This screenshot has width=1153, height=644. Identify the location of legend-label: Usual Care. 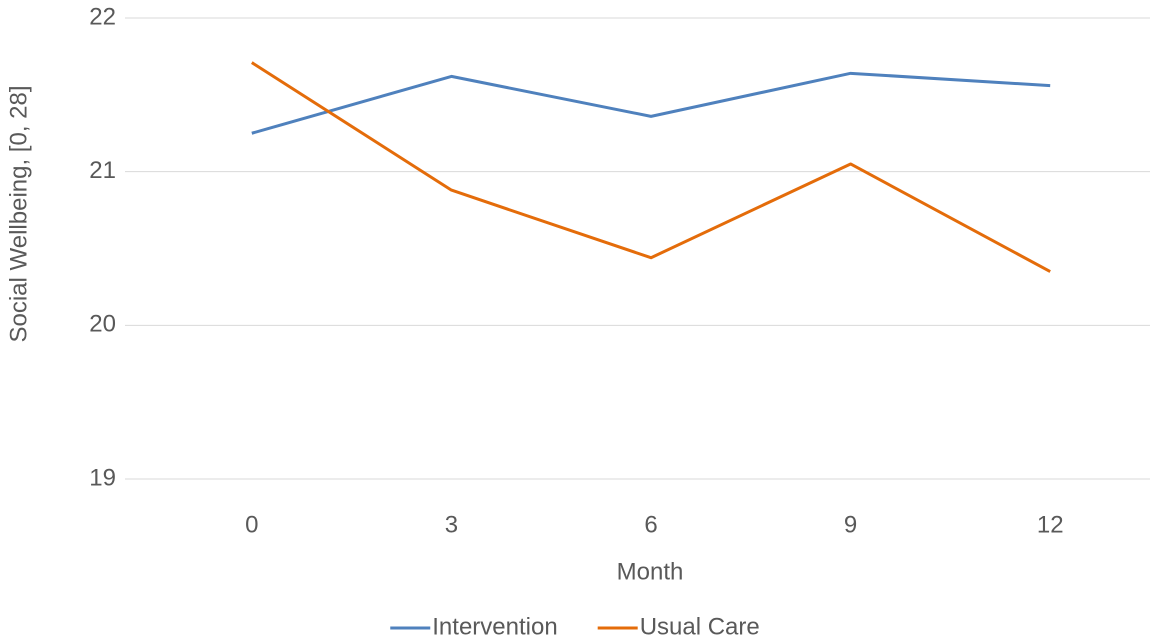
(700, 626).